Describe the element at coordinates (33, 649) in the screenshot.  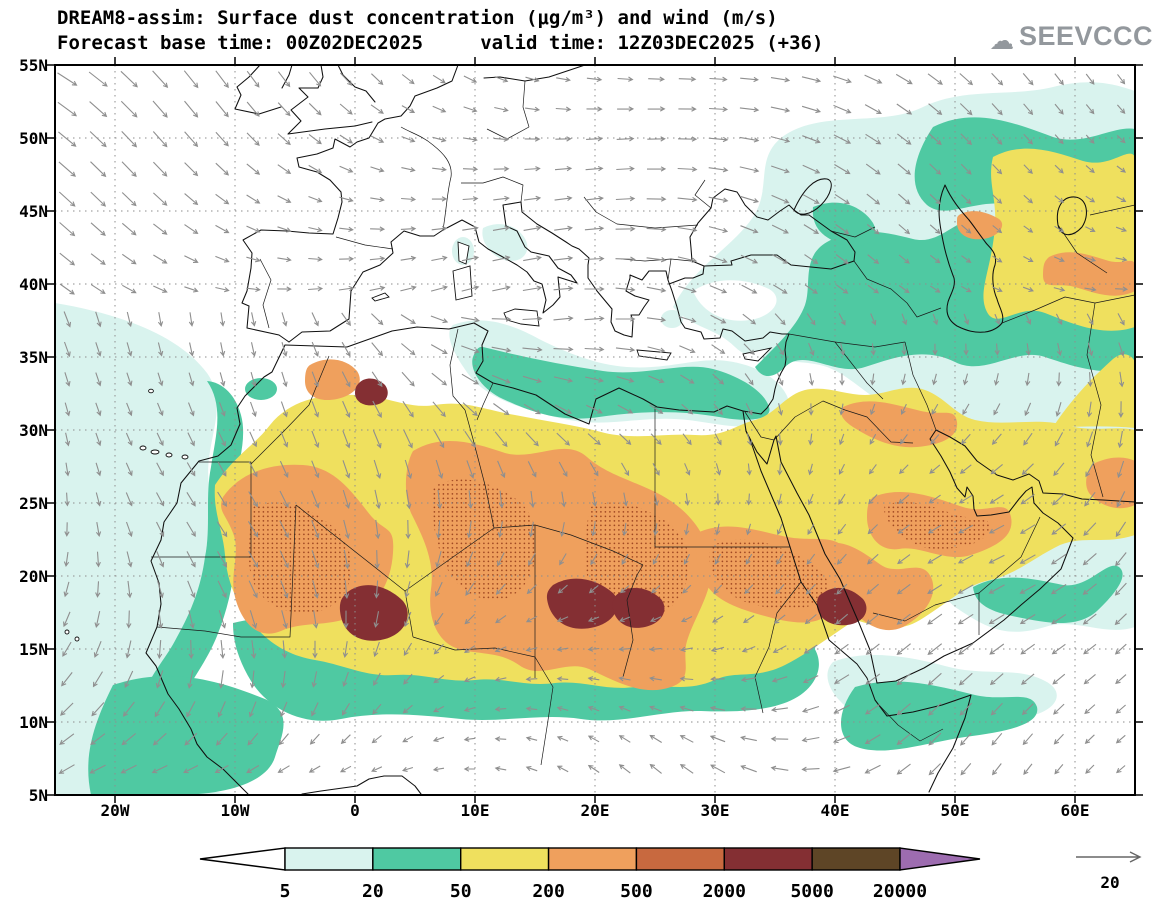
I see `lat-label: 15N` at that location.